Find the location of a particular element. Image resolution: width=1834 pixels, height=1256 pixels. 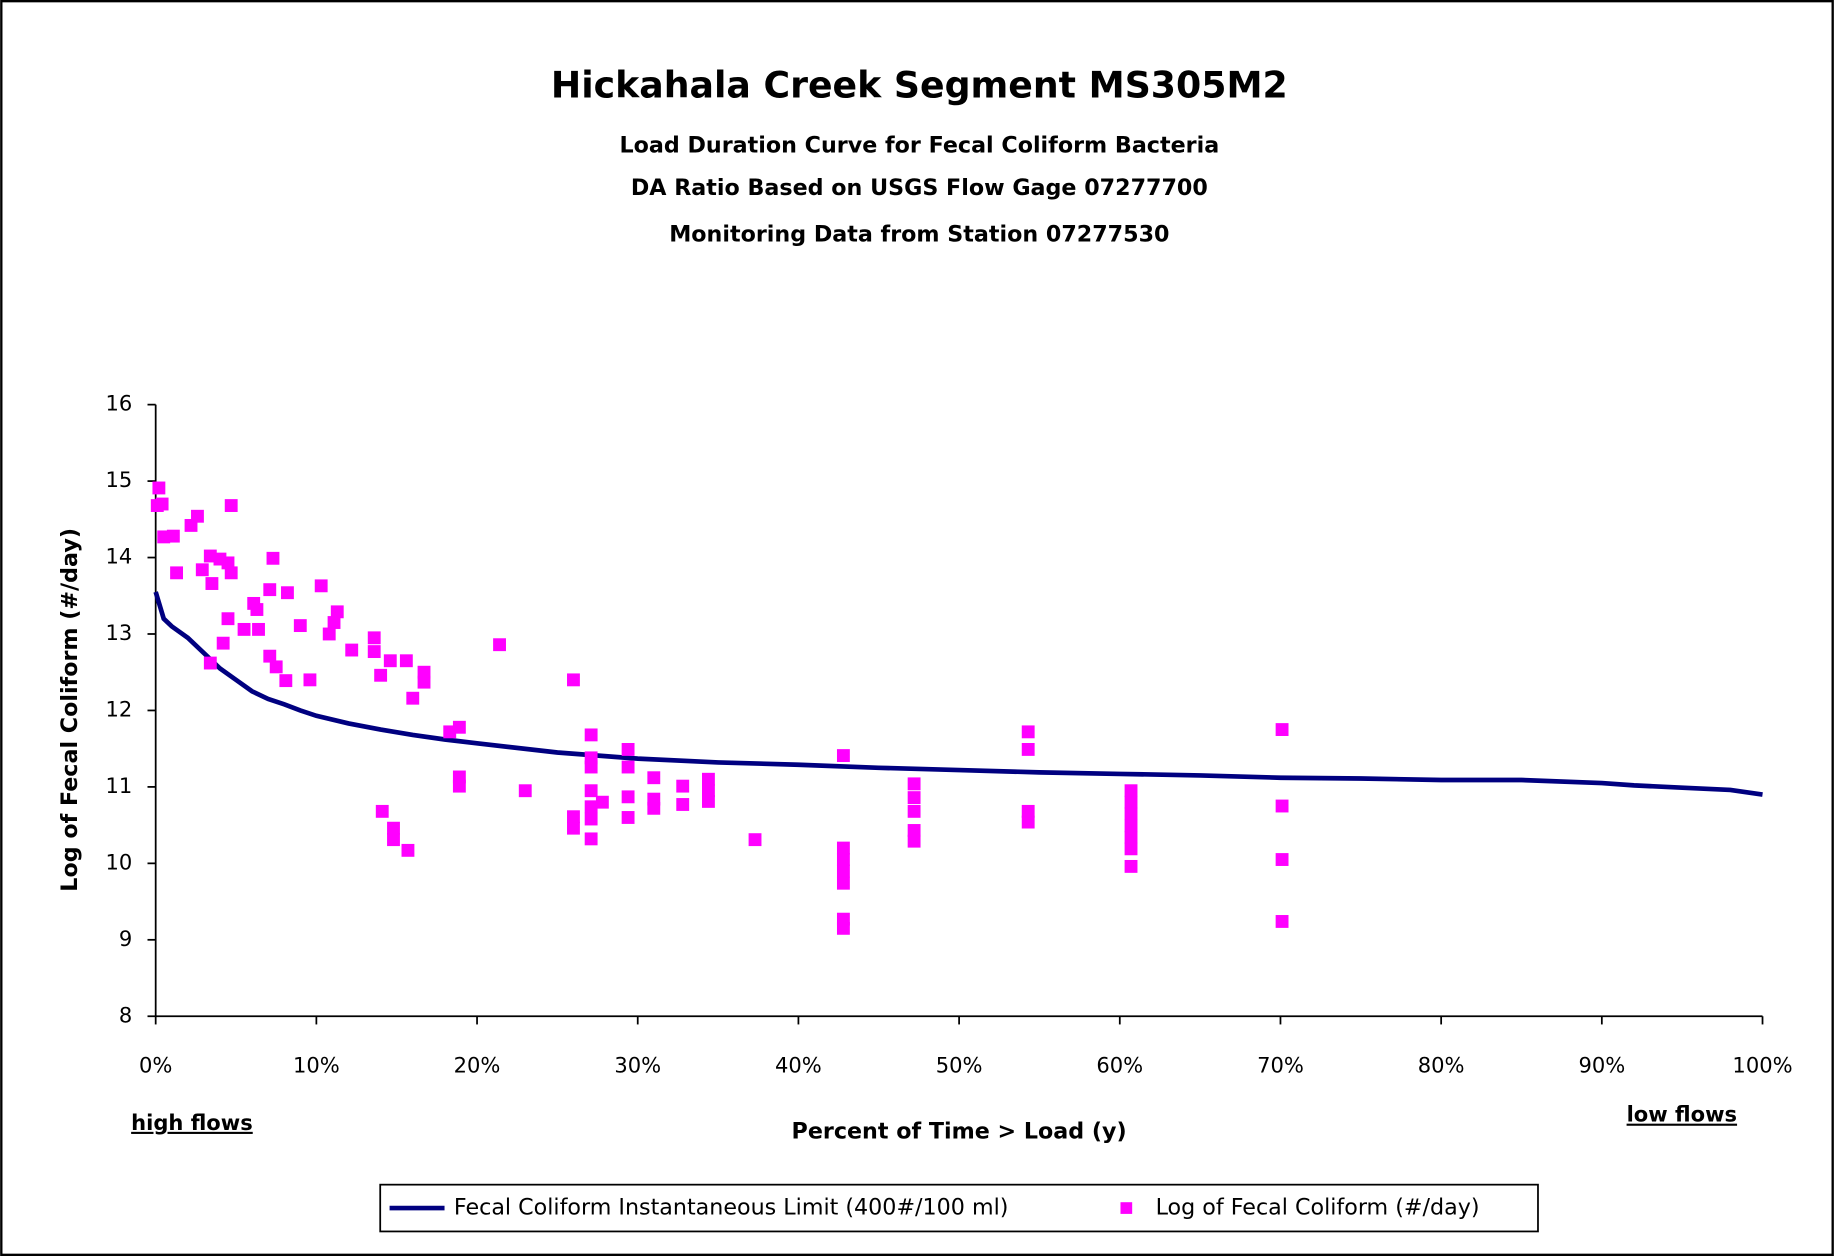

x-tick-label: 90% is located at coordinates (1601, 1065).